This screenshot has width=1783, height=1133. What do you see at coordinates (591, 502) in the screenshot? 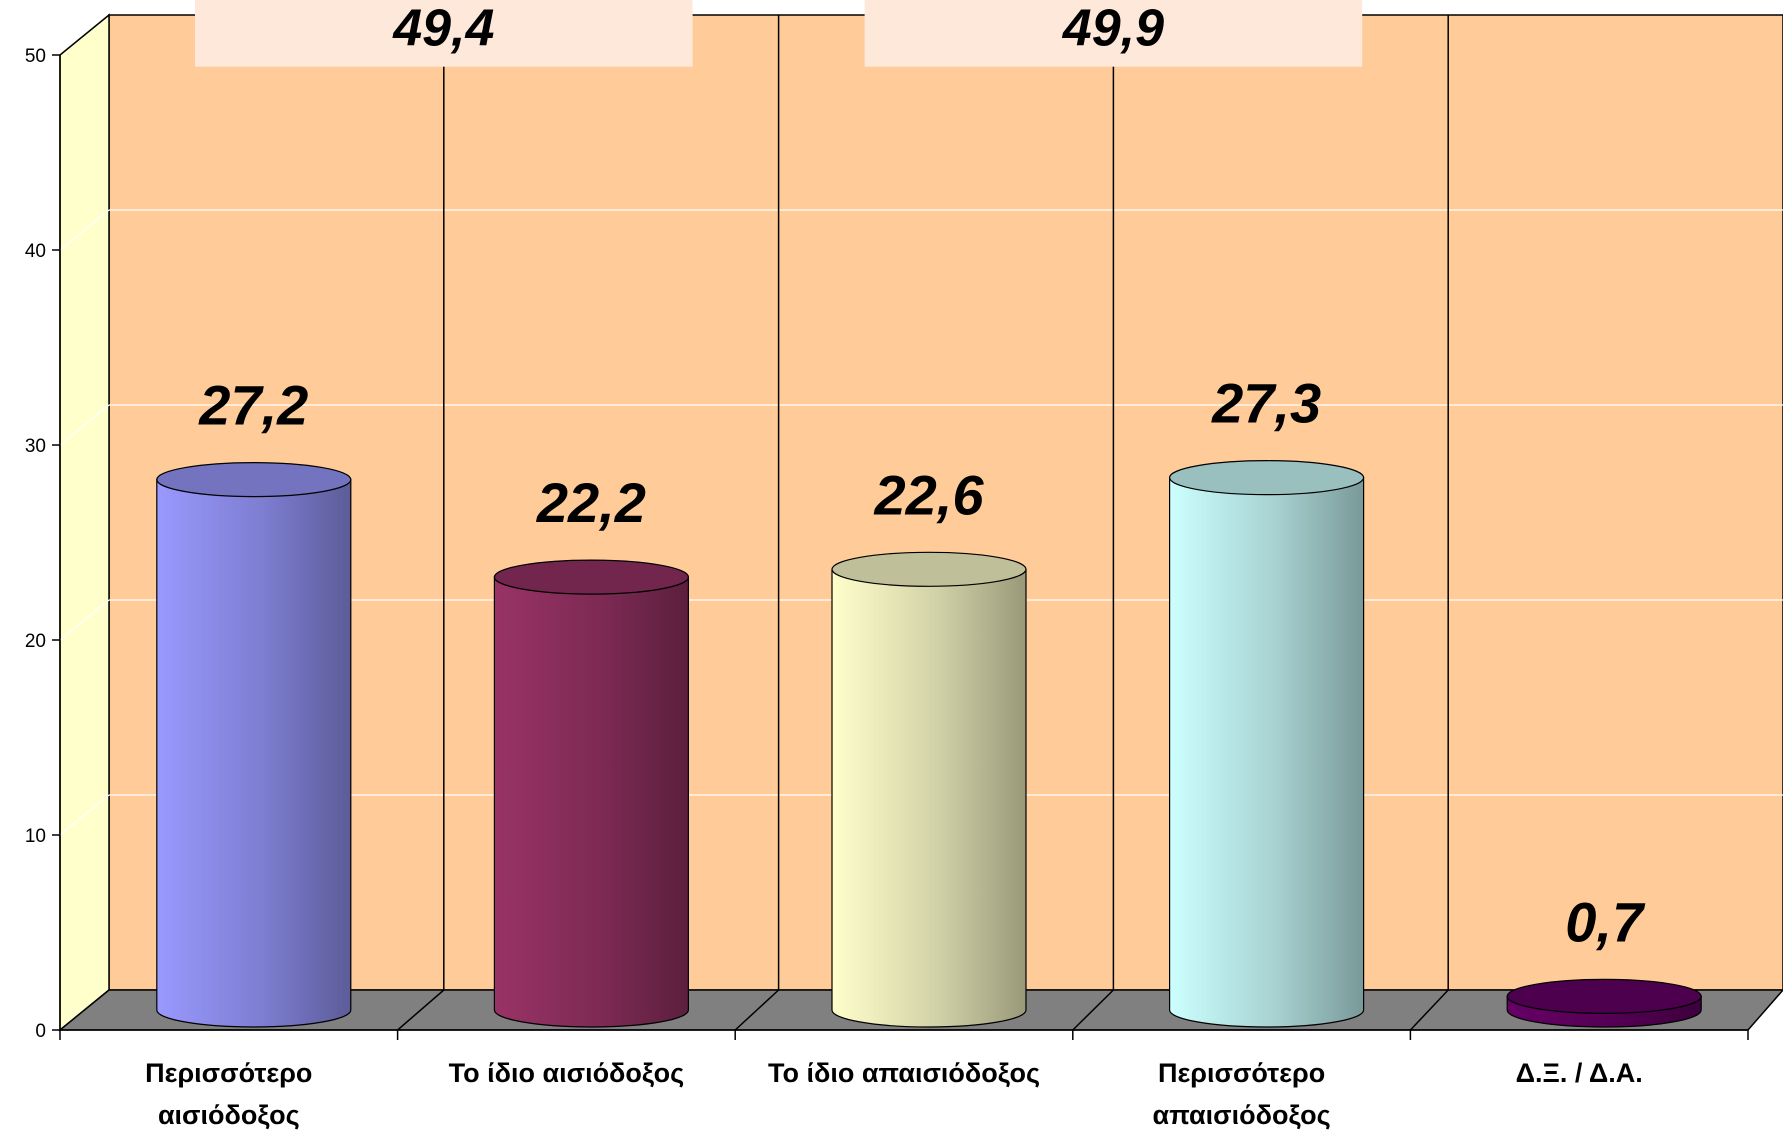
I see `data-label: 22,2` at bounding box center [591, 502].